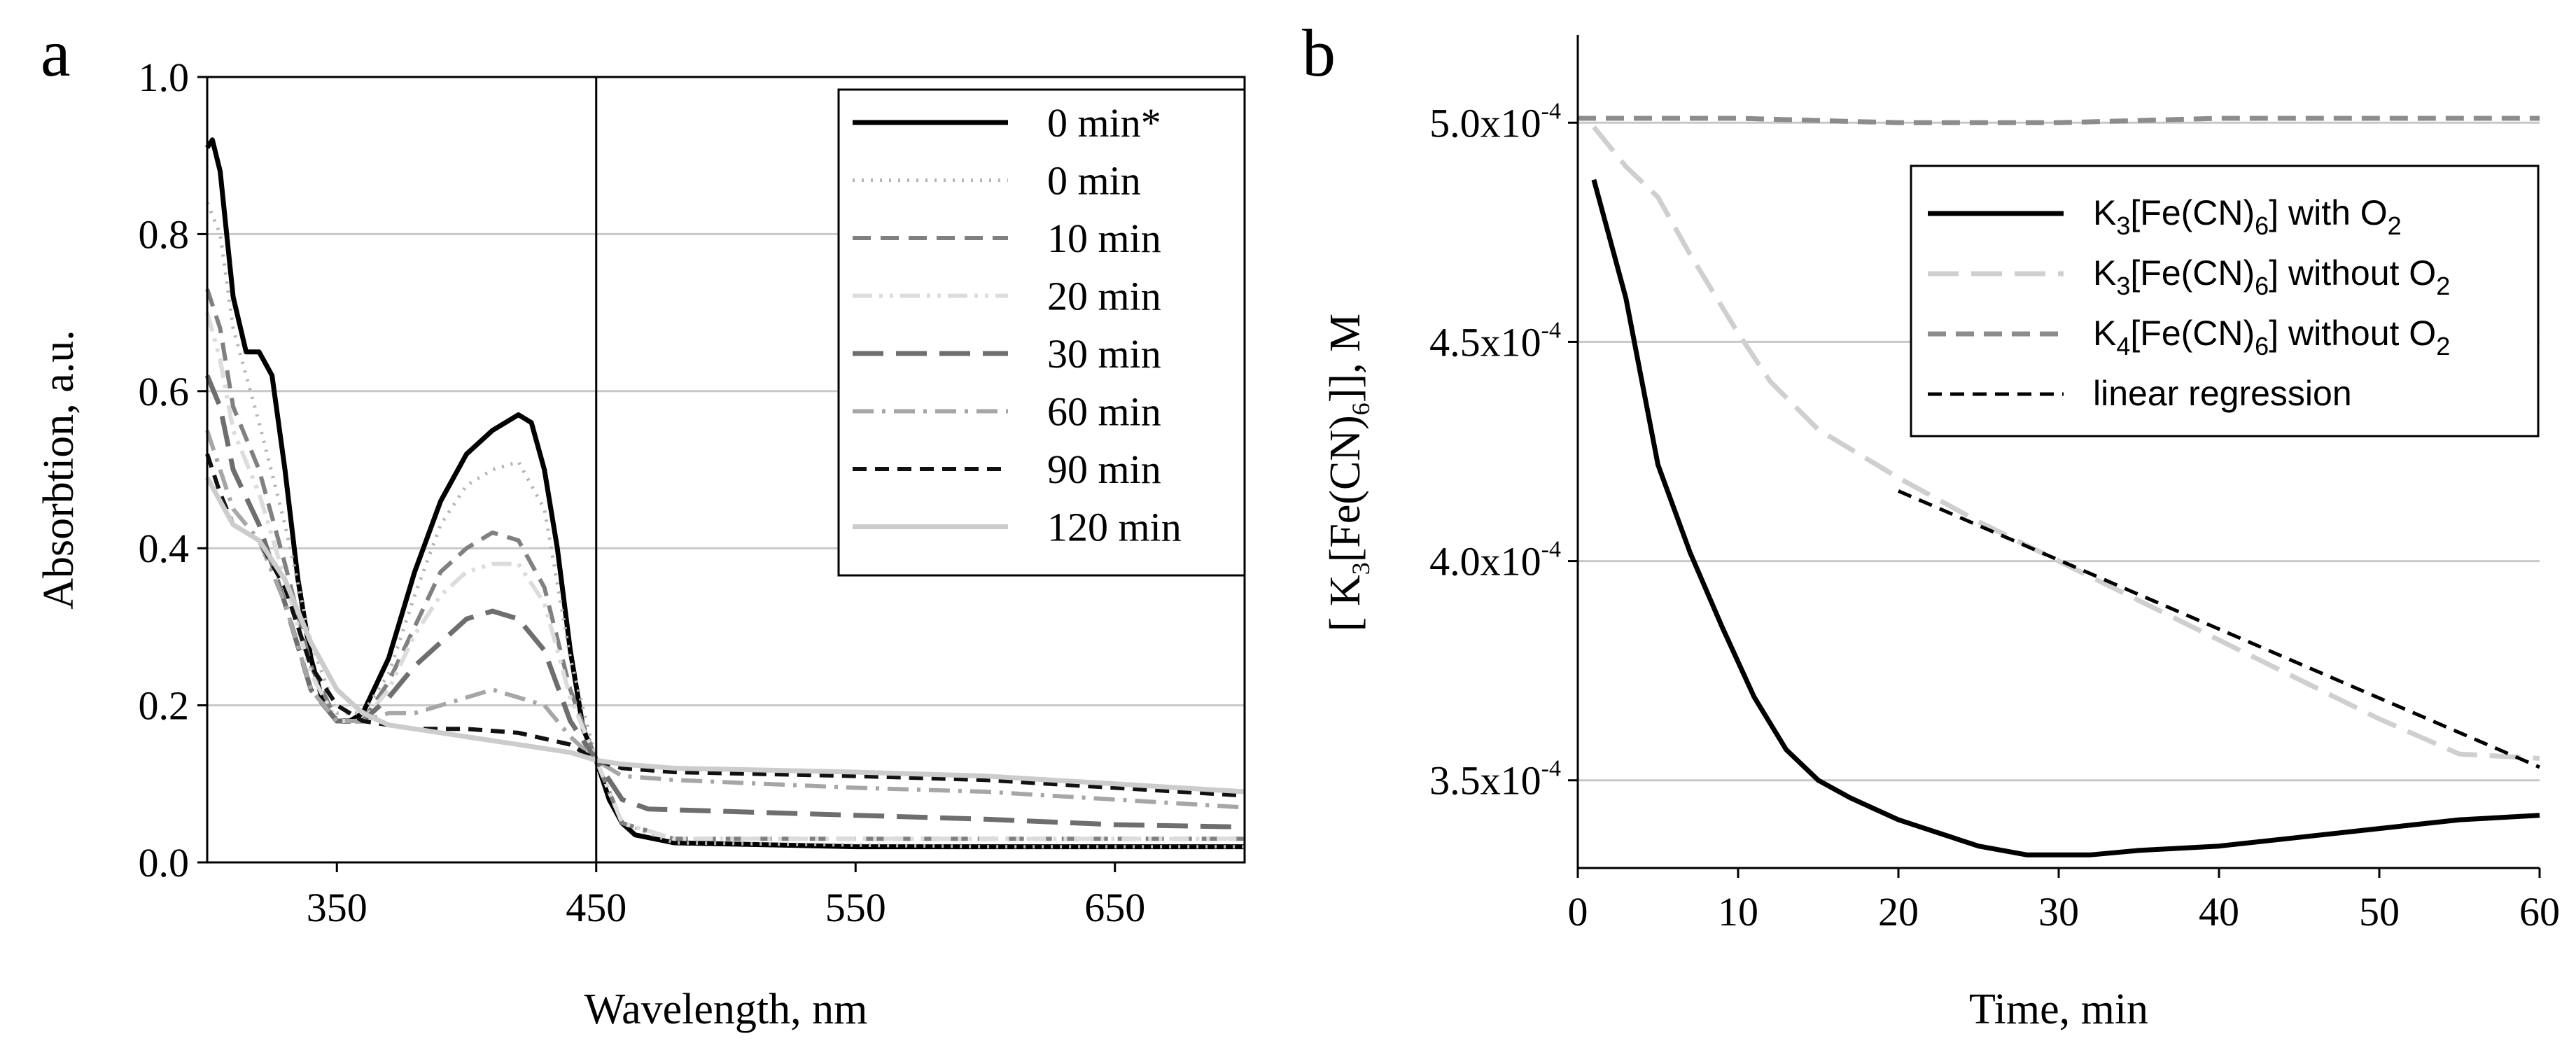 The image size is (2576, 1057). Describe the element at coordinates (1104, 354) in the screenshot. I see `panel-a-legend-label-4: 30 min` at that location.